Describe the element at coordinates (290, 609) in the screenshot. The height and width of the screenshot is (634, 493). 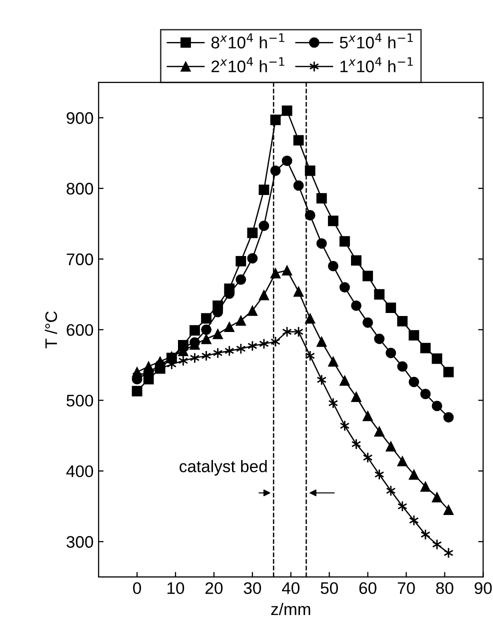
I see `x-axis-title: z/mm` at that location.